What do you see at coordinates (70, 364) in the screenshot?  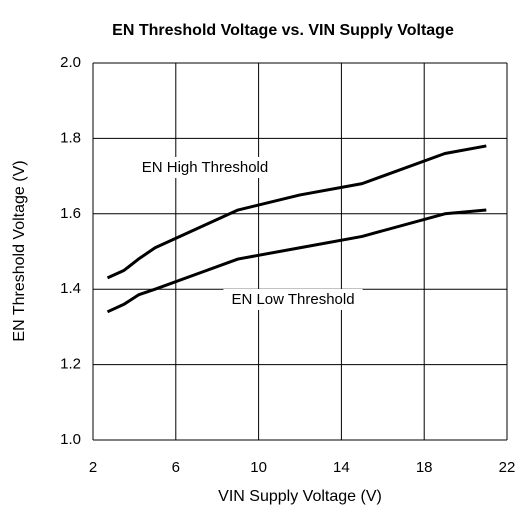 I see `y-tick-label: 1.2` at bounding box center [70, 364].